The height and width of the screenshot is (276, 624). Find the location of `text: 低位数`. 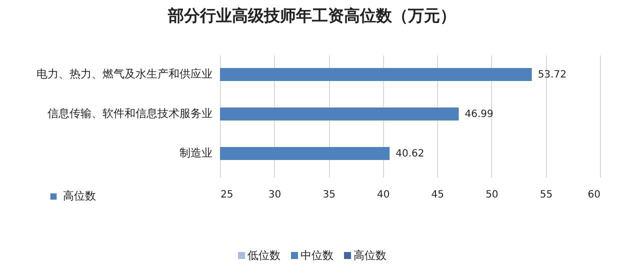

text: 低位数 is located at coordinates (264, 255).